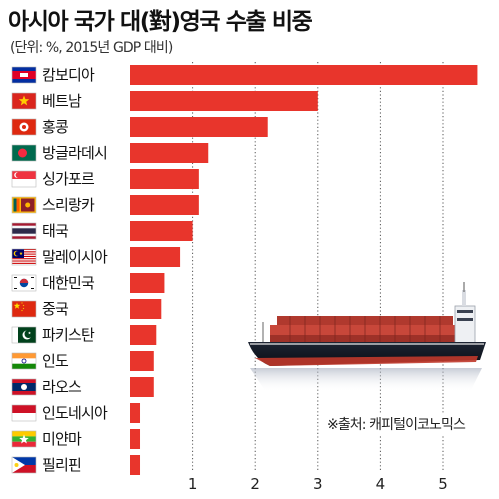 This screenshot has width=499, height=499. I want to click on category-label: 홍콩, so click(55, 127).